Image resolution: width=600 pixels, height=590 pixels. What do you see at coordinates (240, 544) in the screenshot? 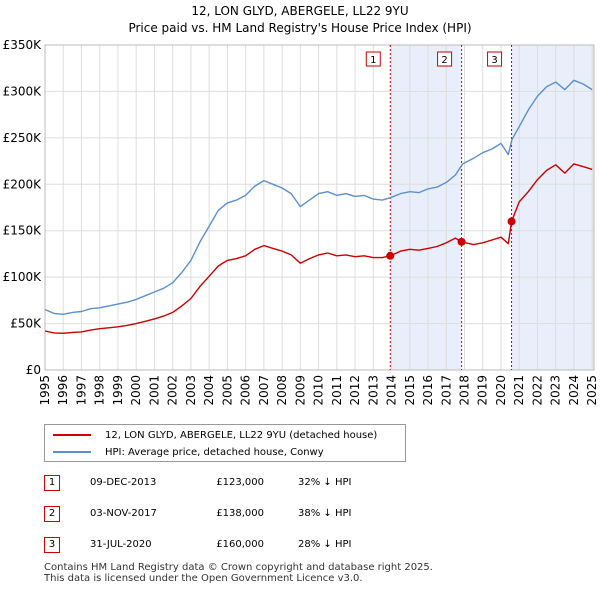
I see `transaction-price: £160,000` at bounding box center [240, 544].